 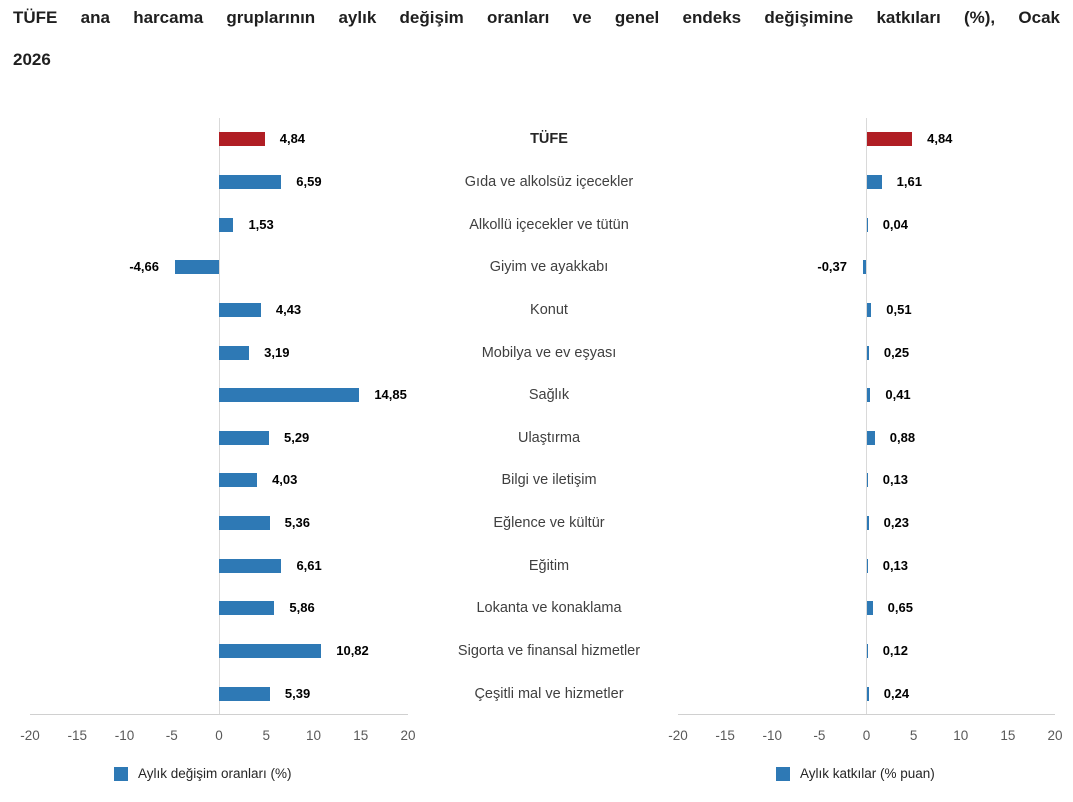 I want to click on value-label: 4,43, so click(x=288, y=309).